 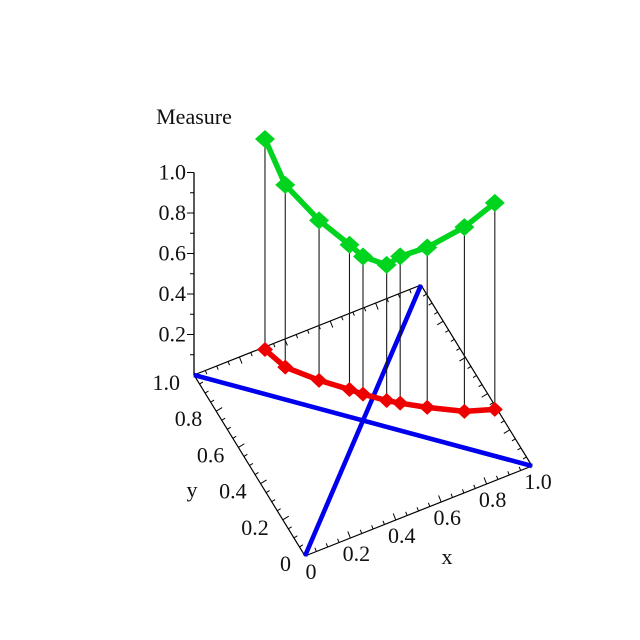 I want to click on x-tick-label: 1.0, so click(x=538, y=481).